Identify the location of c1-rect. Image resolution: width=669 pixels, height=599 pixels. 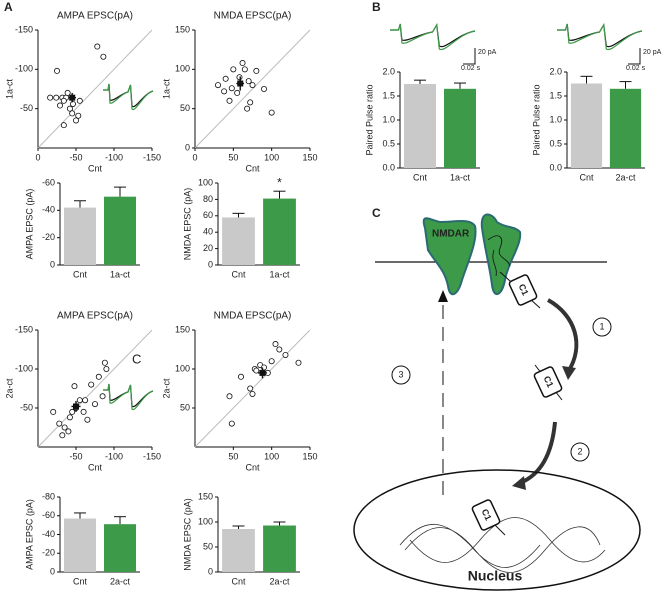
(486, 515).